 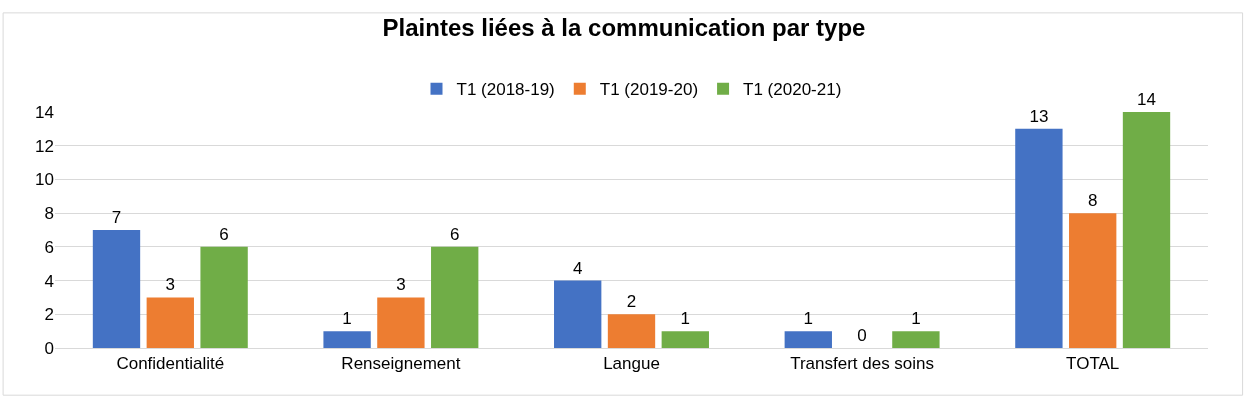 I want to click on x-tick-label: Renseignement, so click(x=401, y=364).